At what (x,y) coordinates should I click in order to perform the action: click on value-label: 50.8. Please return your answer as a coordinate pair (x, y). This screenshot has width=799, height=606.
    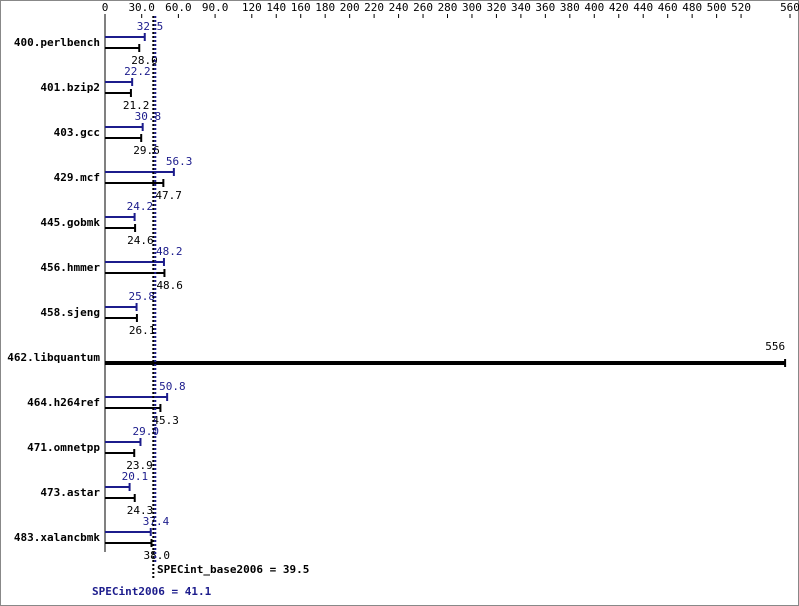
    Looking at the image, I should click on (172, 386).